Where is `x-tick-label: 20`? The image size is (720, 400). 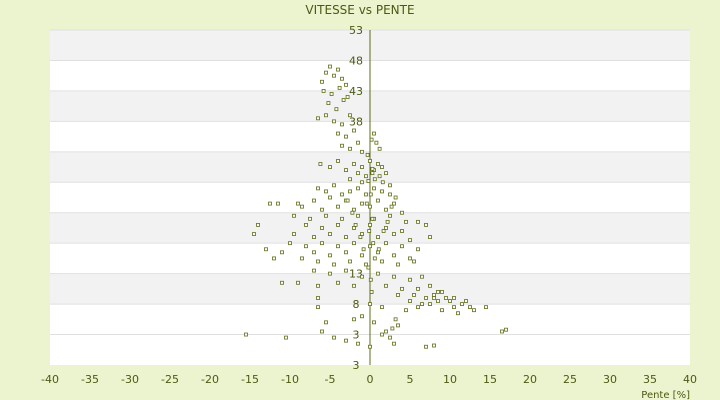
x-tick-label: 20 is located at coordinates (530, 379).